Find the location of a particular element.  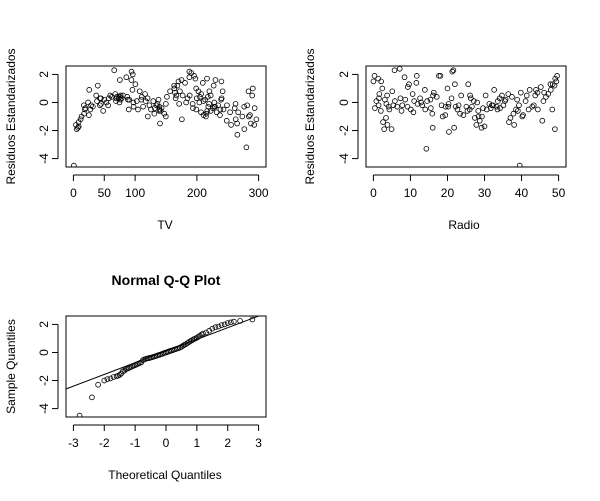

x-tick-label: 20 is located at coordinates (448, 193).